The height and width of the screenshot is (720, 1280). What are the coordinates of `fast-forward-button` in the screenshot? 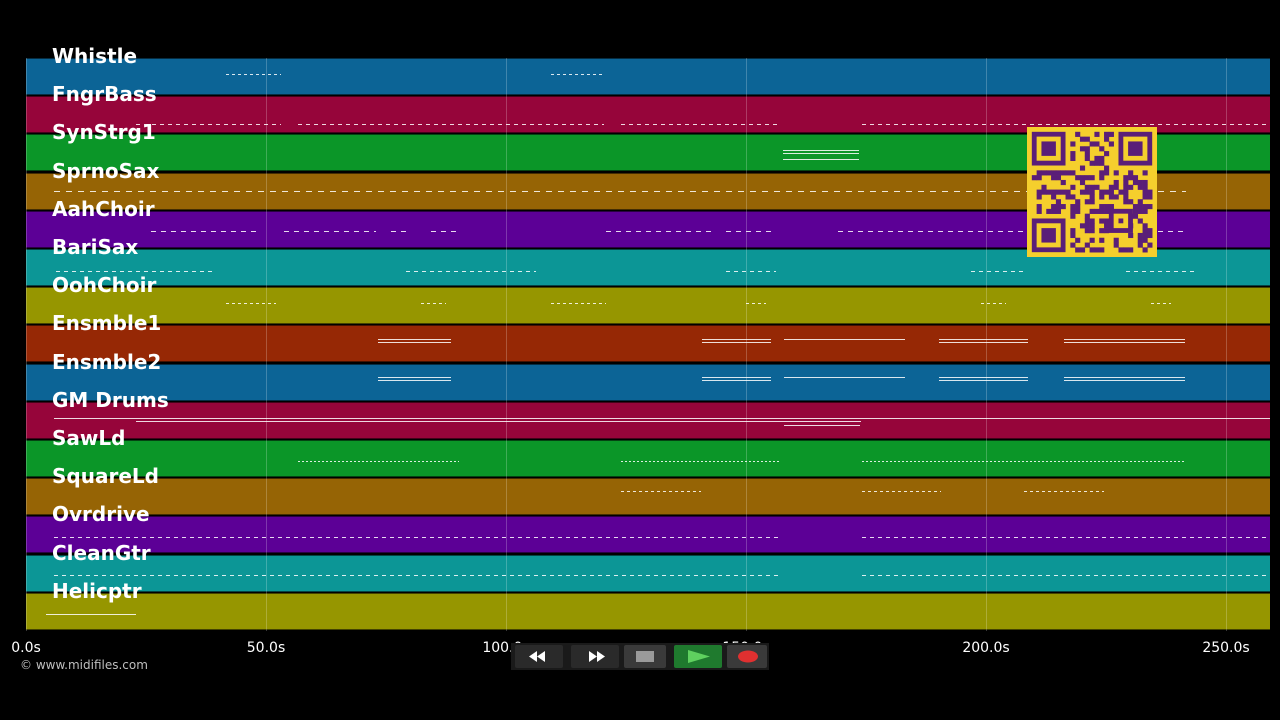 It's located at (595, 656).